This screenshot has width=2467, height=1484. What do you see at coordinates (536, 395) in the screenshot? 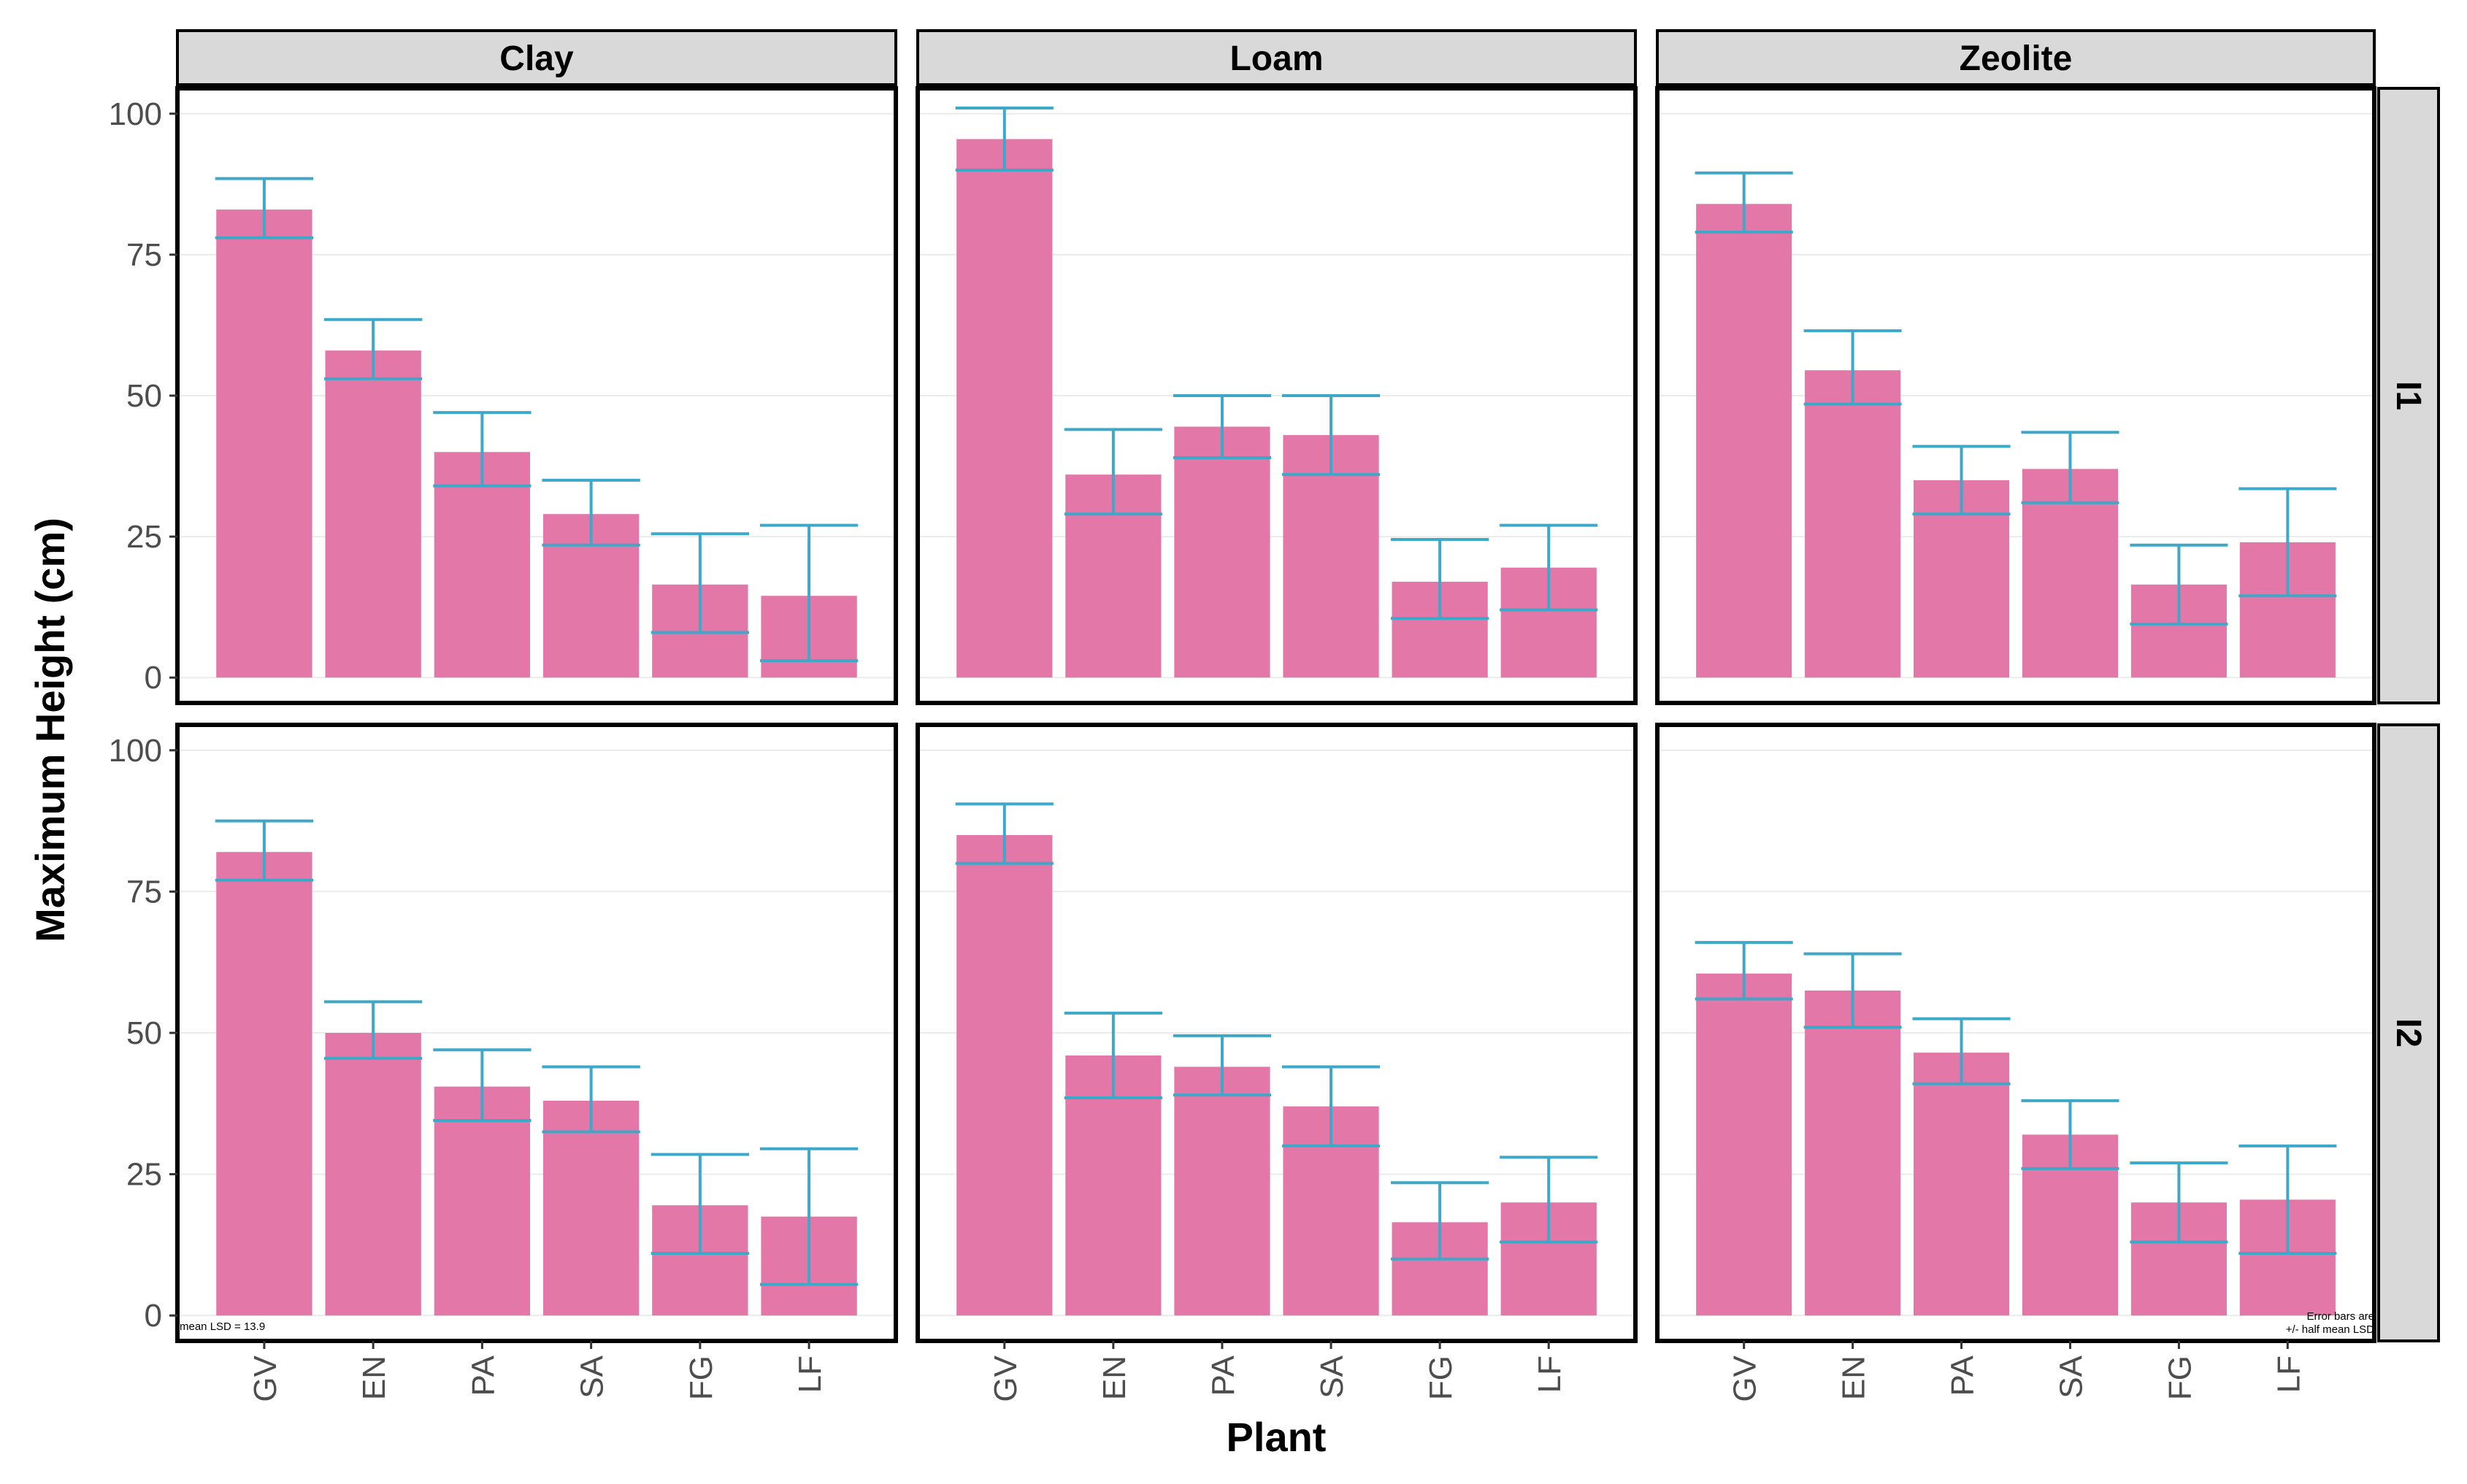
I see `panel-i1-clay` at bounding box center [536, 395].